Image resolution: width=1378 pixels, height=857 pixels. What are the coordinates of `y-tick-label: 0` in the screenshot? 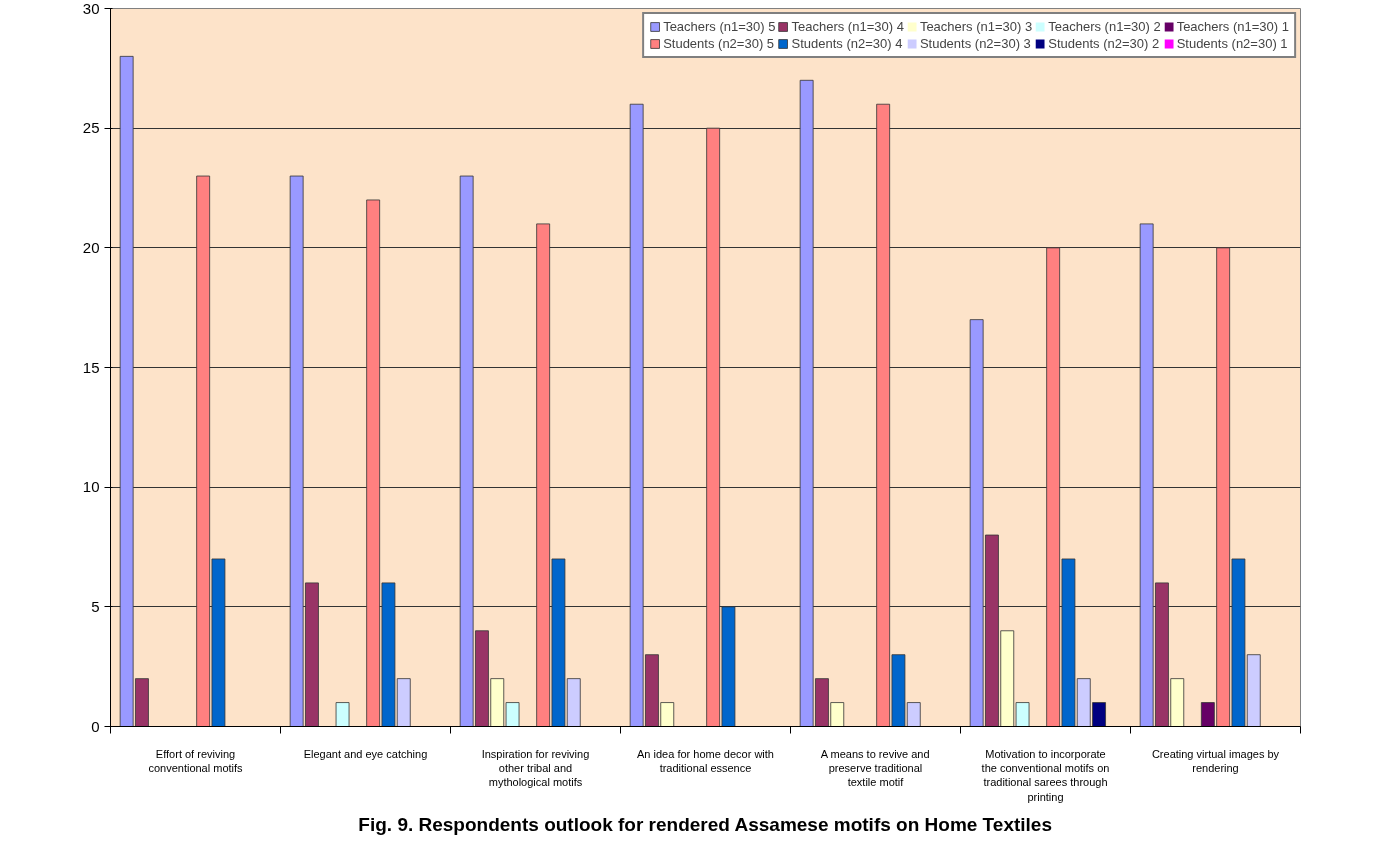 It's located at (95, 726).